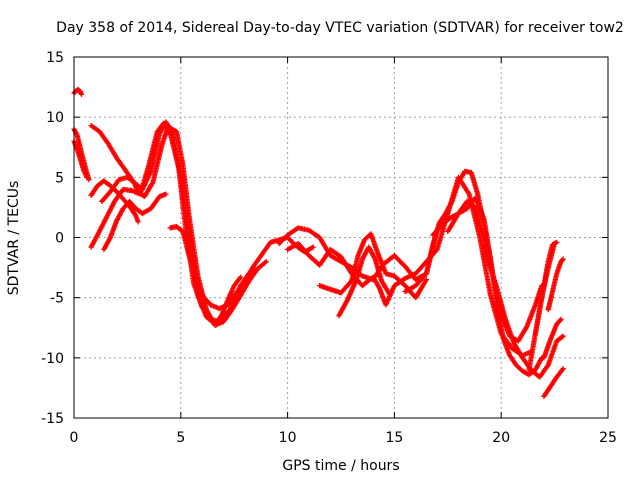 This screenshot has width=640, height=480. I want to click on y-tick-label: -5, so click(57, 299).